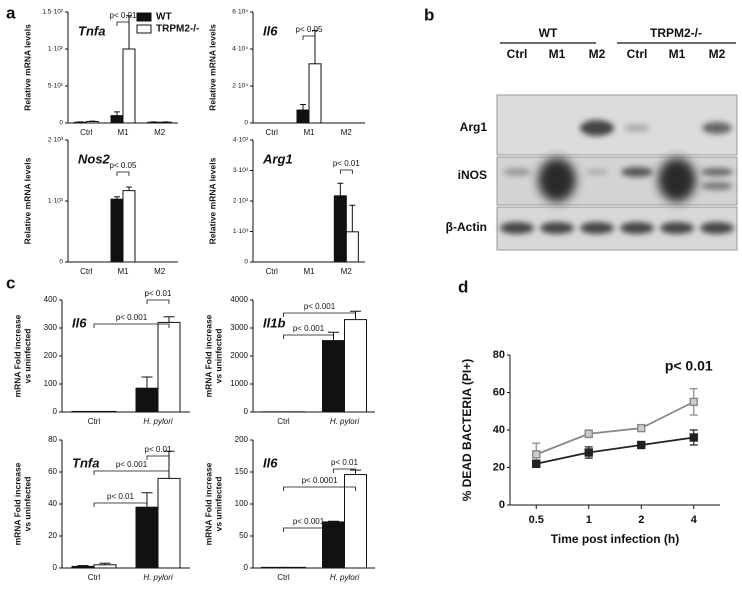 This screenshot has width=742, height=596. Describe the element at coordinates (615, 539) in the screenshot. I see `x-axis-label: Time post infection (h)` at that location.